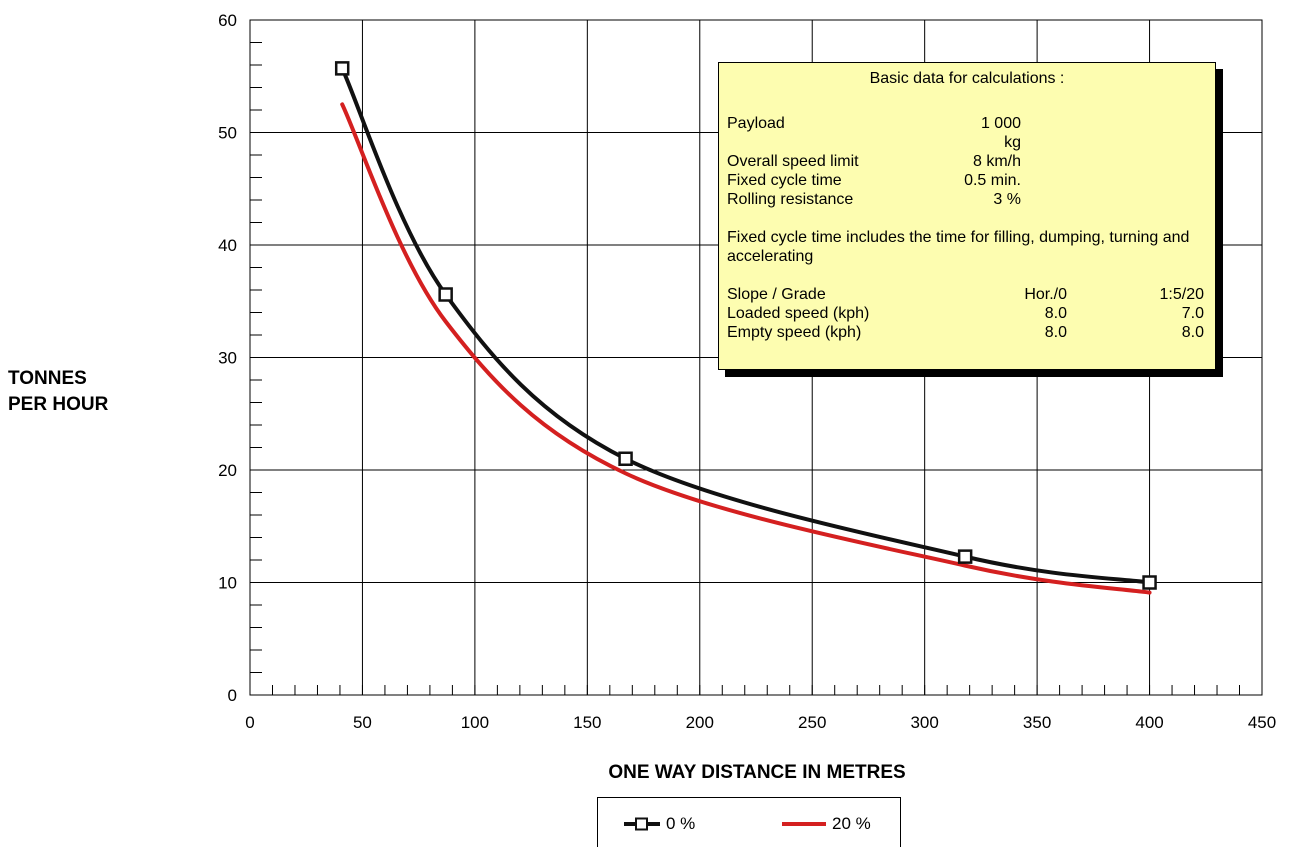 This screenshot has width=1290, height=847. I want to click on param-value: 0.5 min., so click(992, 180).